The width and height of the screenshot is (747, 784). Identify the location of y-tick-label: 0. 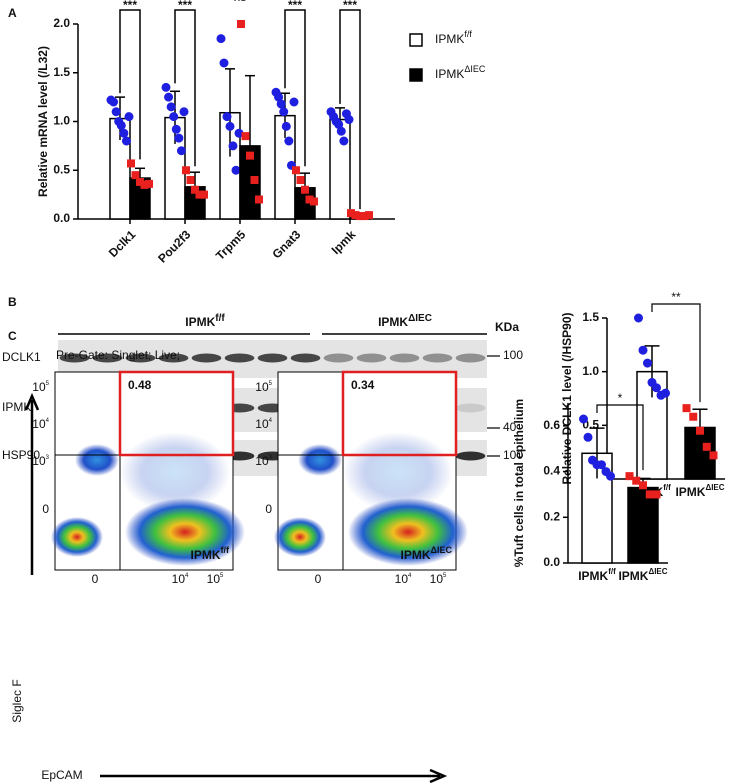
(268, 509).